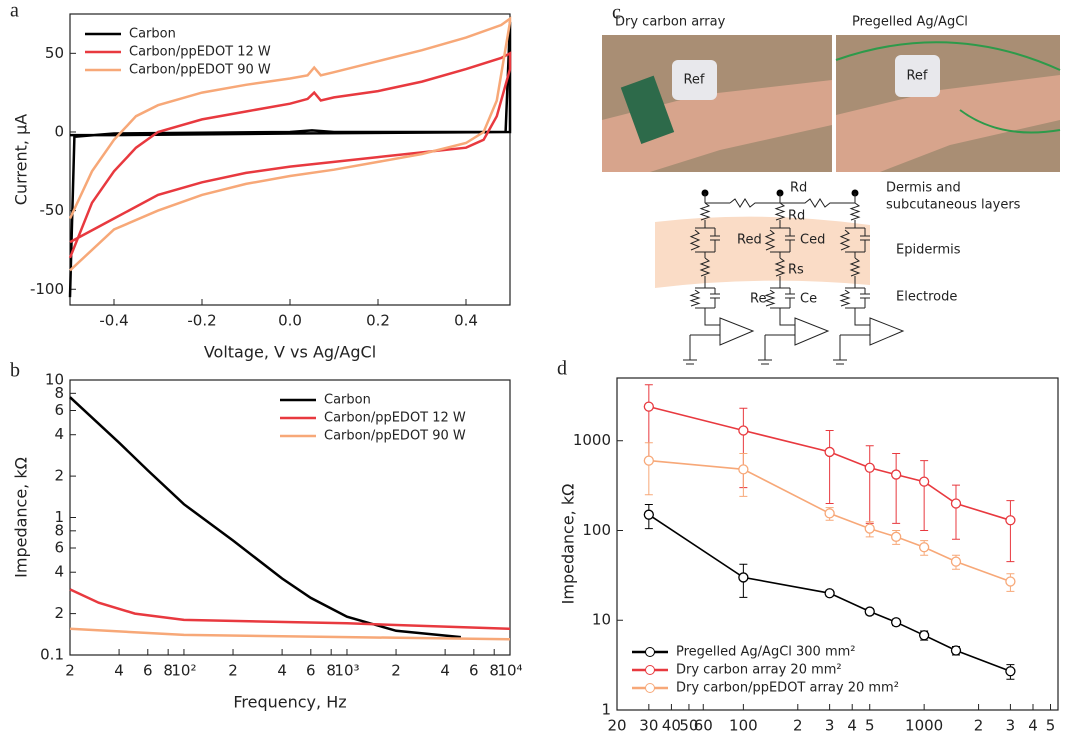 The width and height of the screenshot is (1068, 739). What do you see at coordinates (924, 726) in the screenshot?
I see `x-tick-label: 1000` at bounding box center [924, 726].